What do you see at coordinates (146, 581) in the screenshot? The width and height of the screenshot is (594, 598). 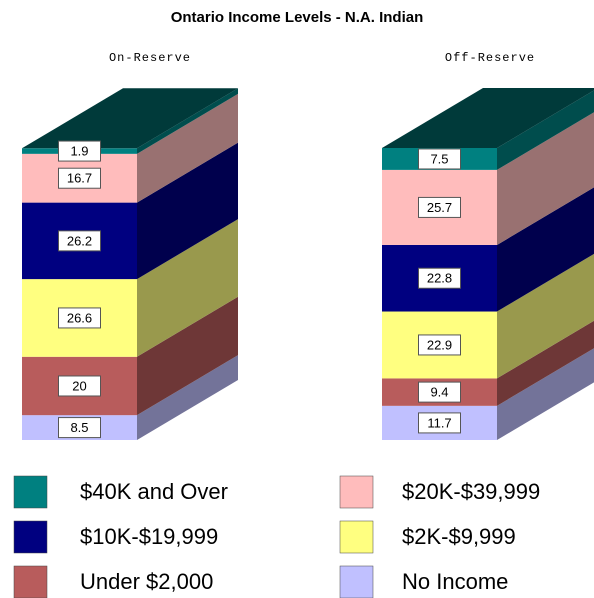 I see `legend-label: Under $2,000` at bounding box center [146, 581].